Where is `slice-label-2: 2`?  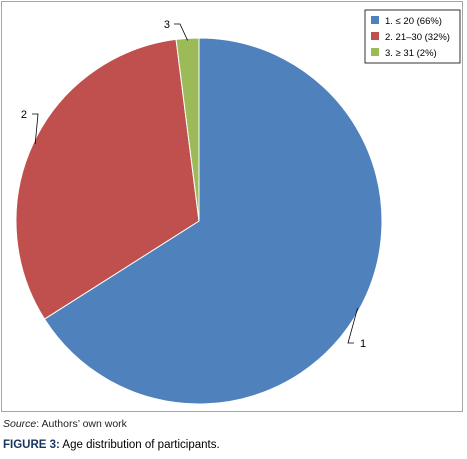
slice-label-2: 2 is located at coordinates (24, 115).